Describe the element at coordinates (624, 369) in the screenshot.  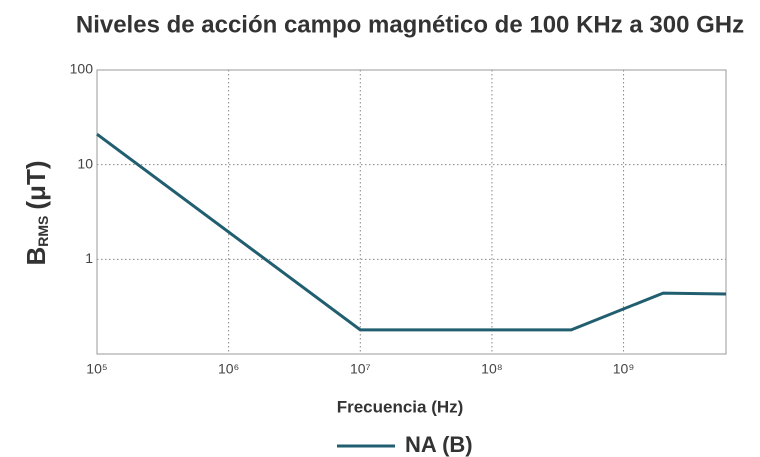
I see `x-tick-label: 10⁹` at that location.